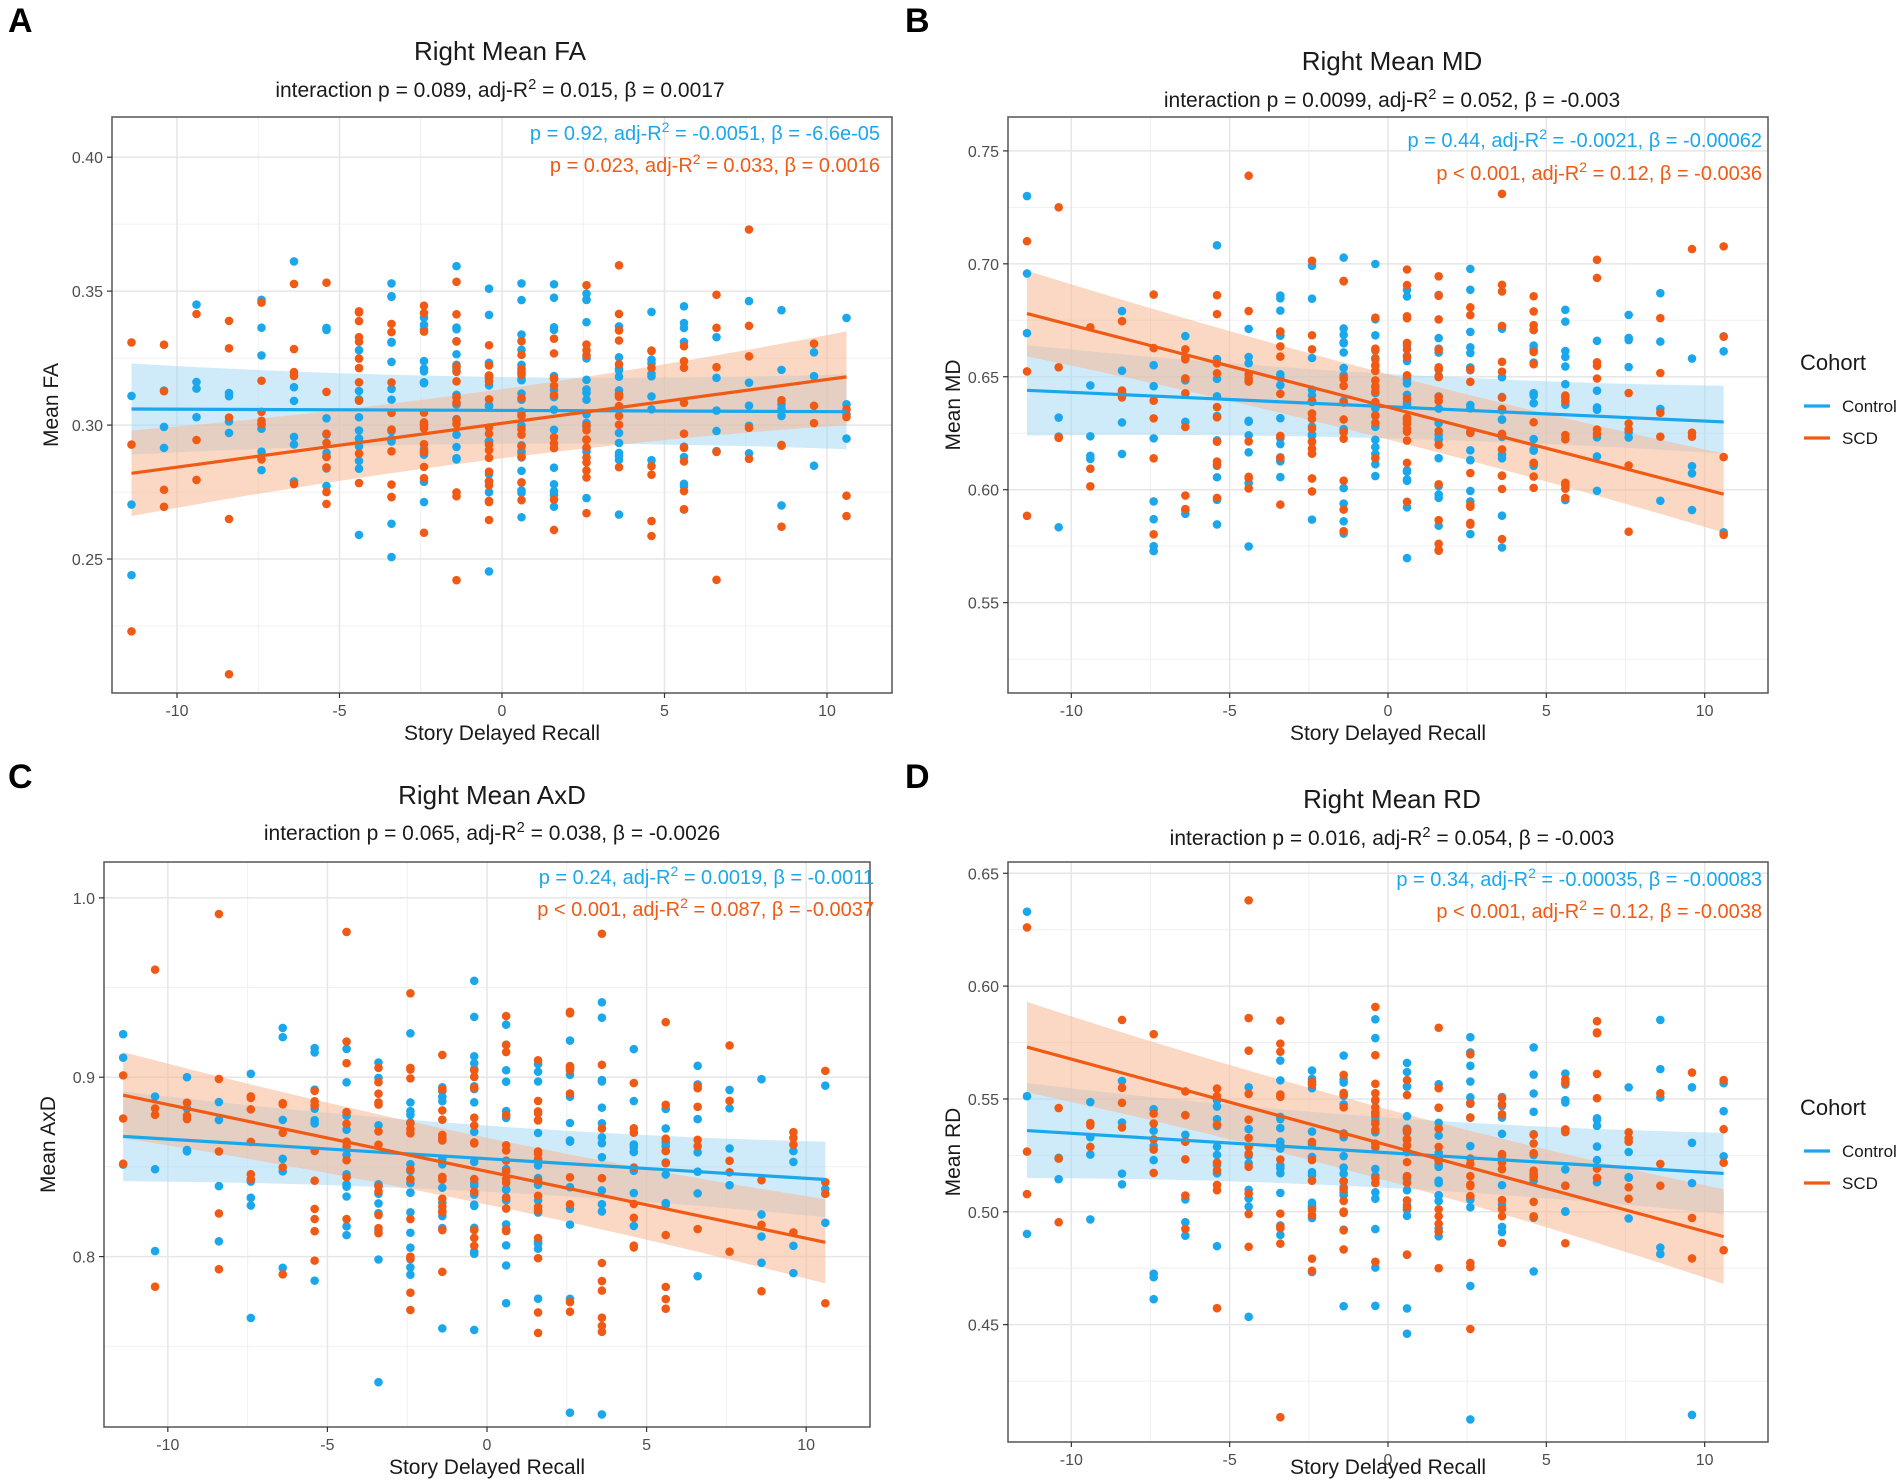  Describe the element at coordinates (84, 1258) in the screenshot. I see `y-tick-label: 0.8` at that location.